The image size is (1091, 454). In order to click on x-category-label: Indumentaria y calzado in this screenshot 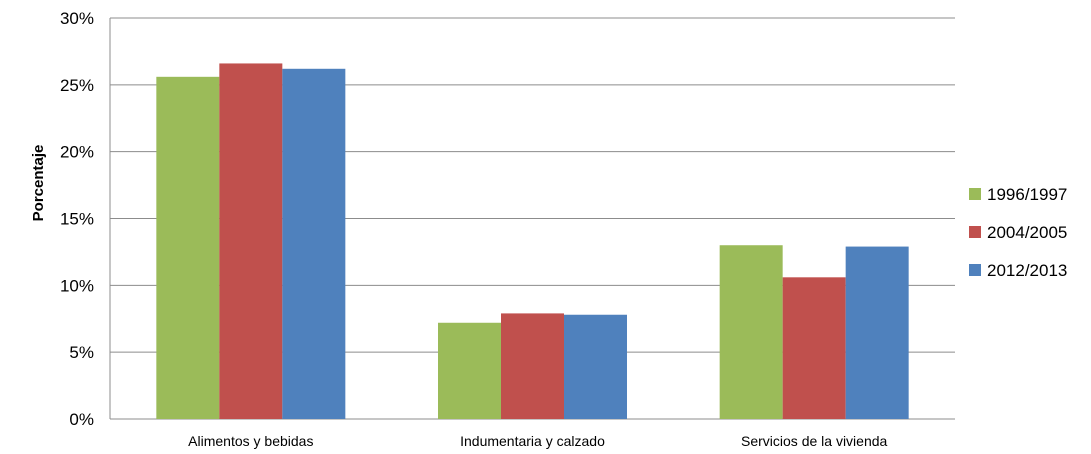, I will do `click(532, 441)`.